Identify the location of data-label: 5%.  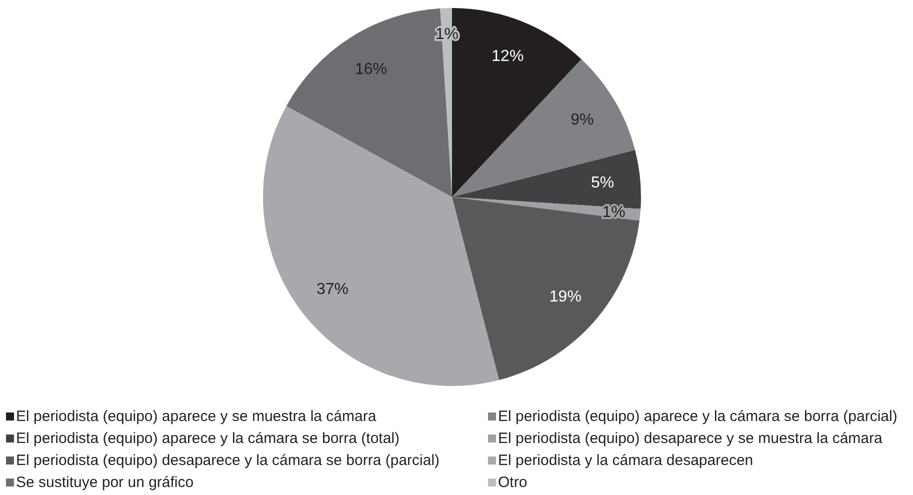
(602, 183).